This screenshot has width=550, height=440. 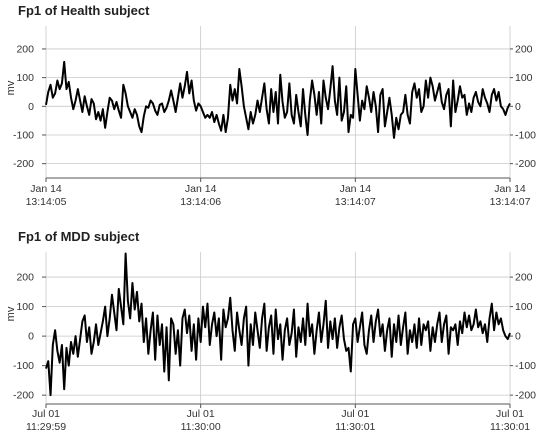 What do you see at coordinates (525, 106) in the screenshot?
I see `health-y-ticks-right: -200 -100 0 100 200` at bounding box center [525, 106].